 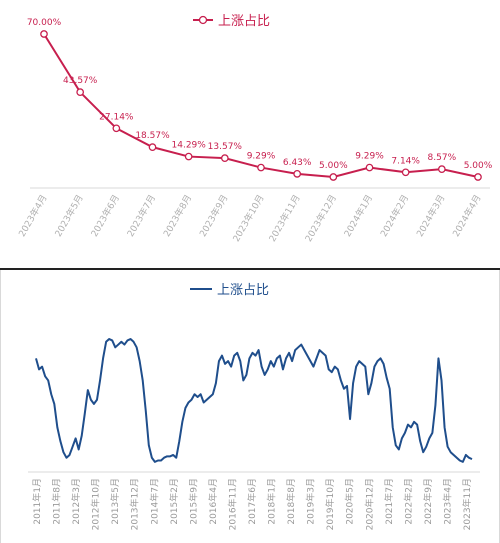 What do you see at coordinates (193, 501) in the screenshot?
I see `x-tick-label: 2015年9月` at bounding box center [193, 501].